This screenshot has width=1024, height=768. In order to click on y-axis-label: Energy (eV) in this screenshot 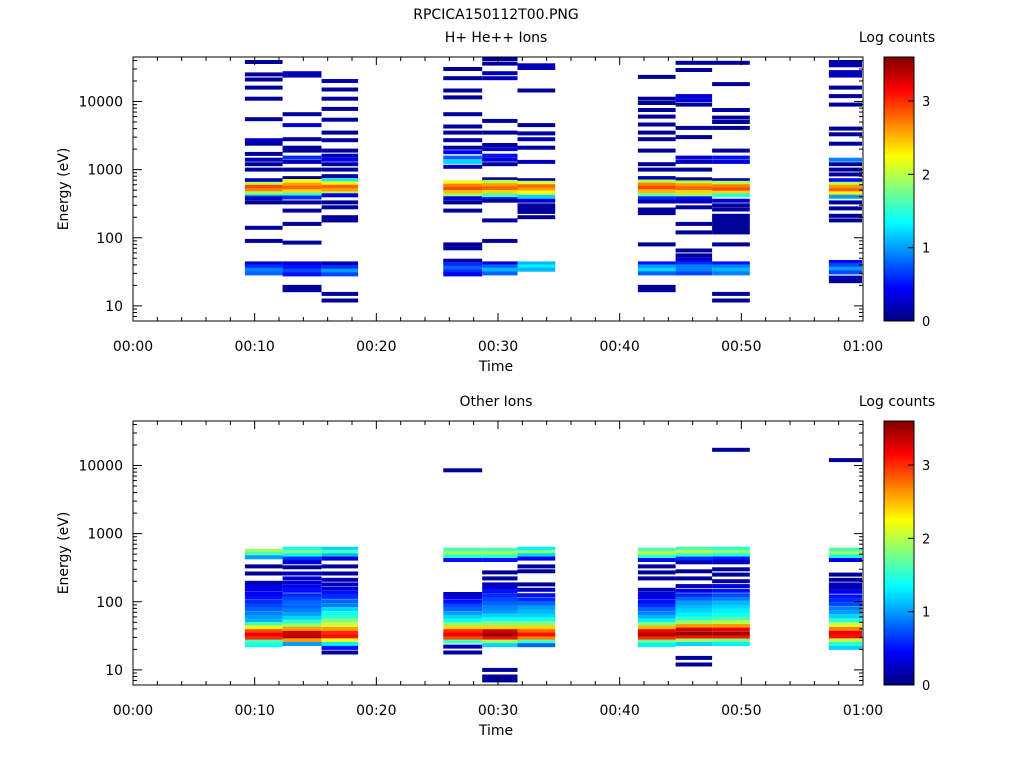, I will do `click(64, 553)`.